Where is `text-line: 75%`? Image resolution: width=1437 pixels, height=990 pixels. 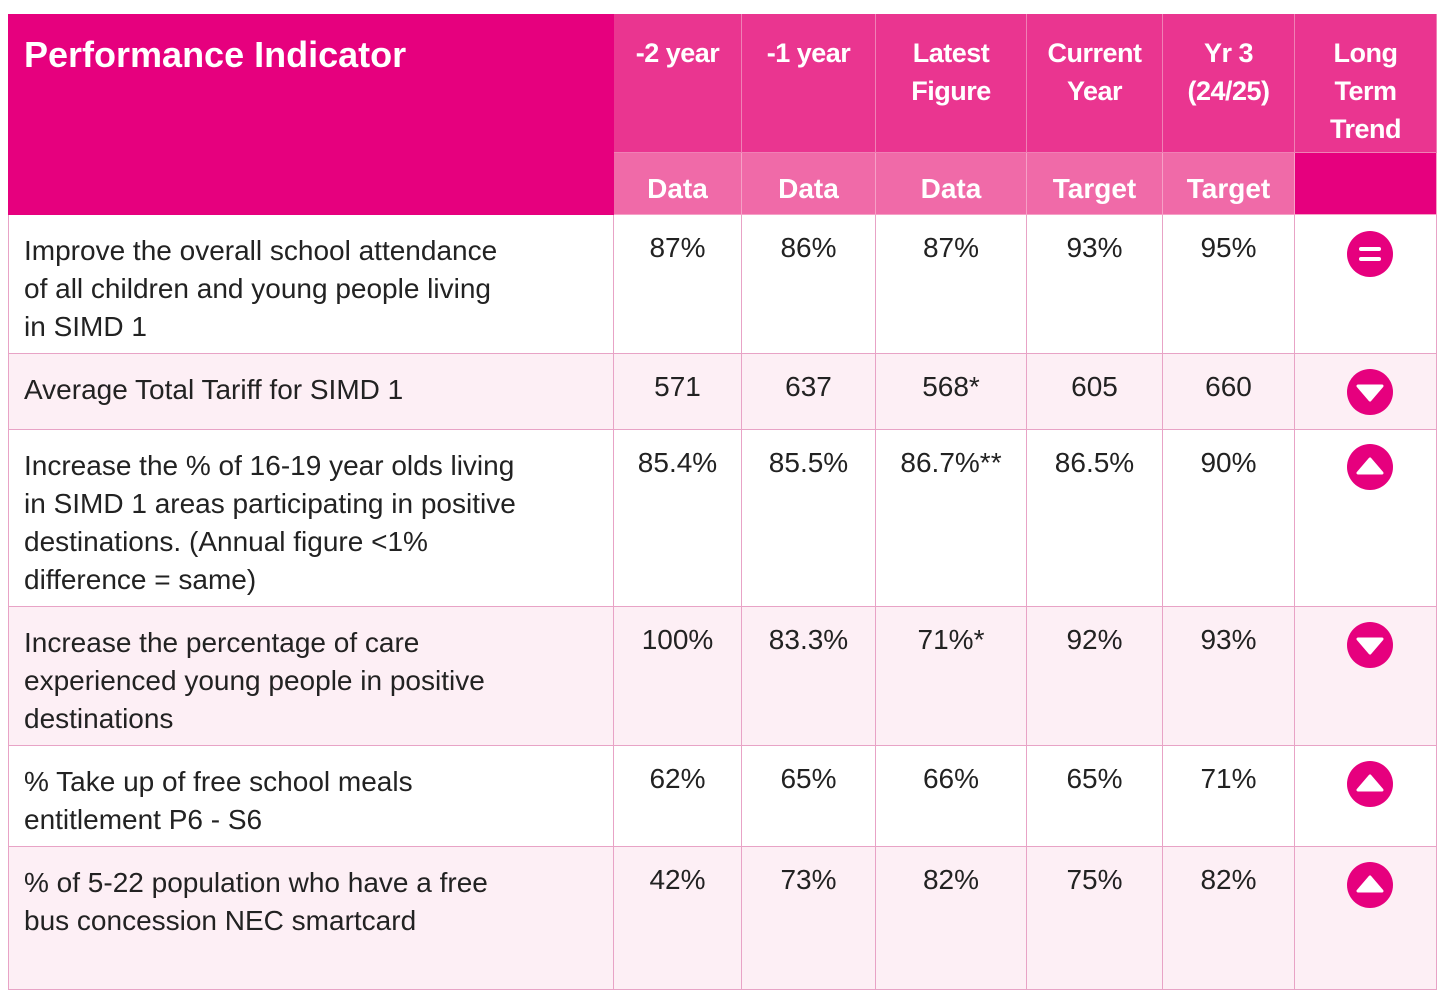 text-line: 75% is located at coordinates (1094, 879).